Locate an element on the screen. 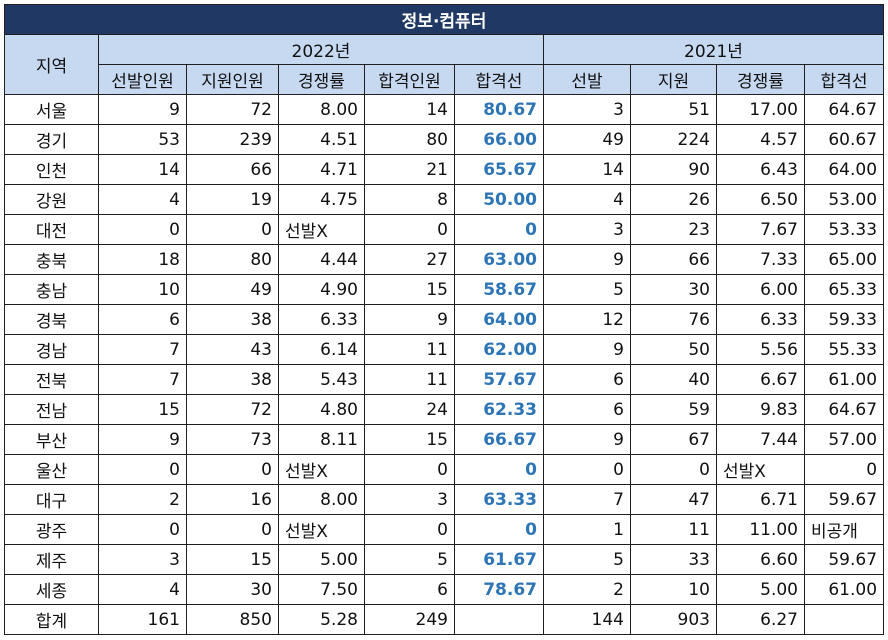  cutoff-2022-cell: 80.67 is located at coordinates (499, 109).